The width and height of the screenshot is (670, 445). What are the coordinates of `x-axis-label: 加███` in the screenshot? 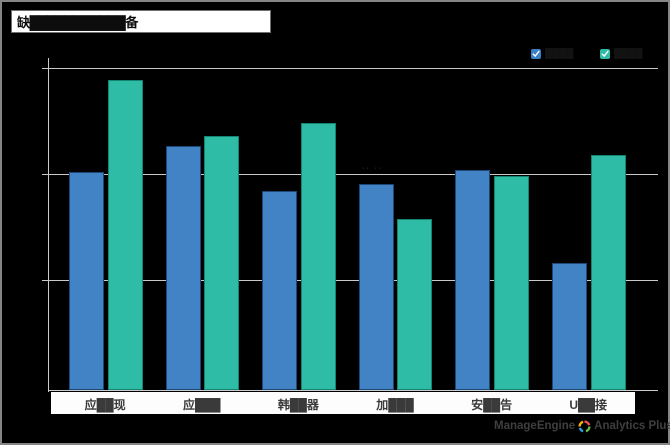 It's located at (395, 405).